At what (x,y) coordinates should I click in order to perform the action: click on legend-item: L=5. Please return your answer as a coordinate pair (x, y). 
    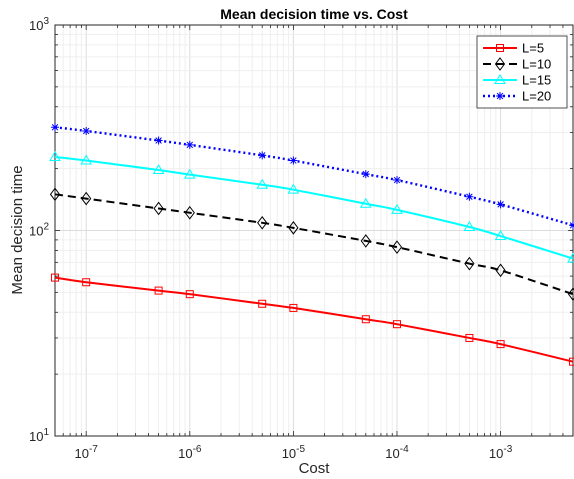
    Looking at the image, I should click on (513, 48).